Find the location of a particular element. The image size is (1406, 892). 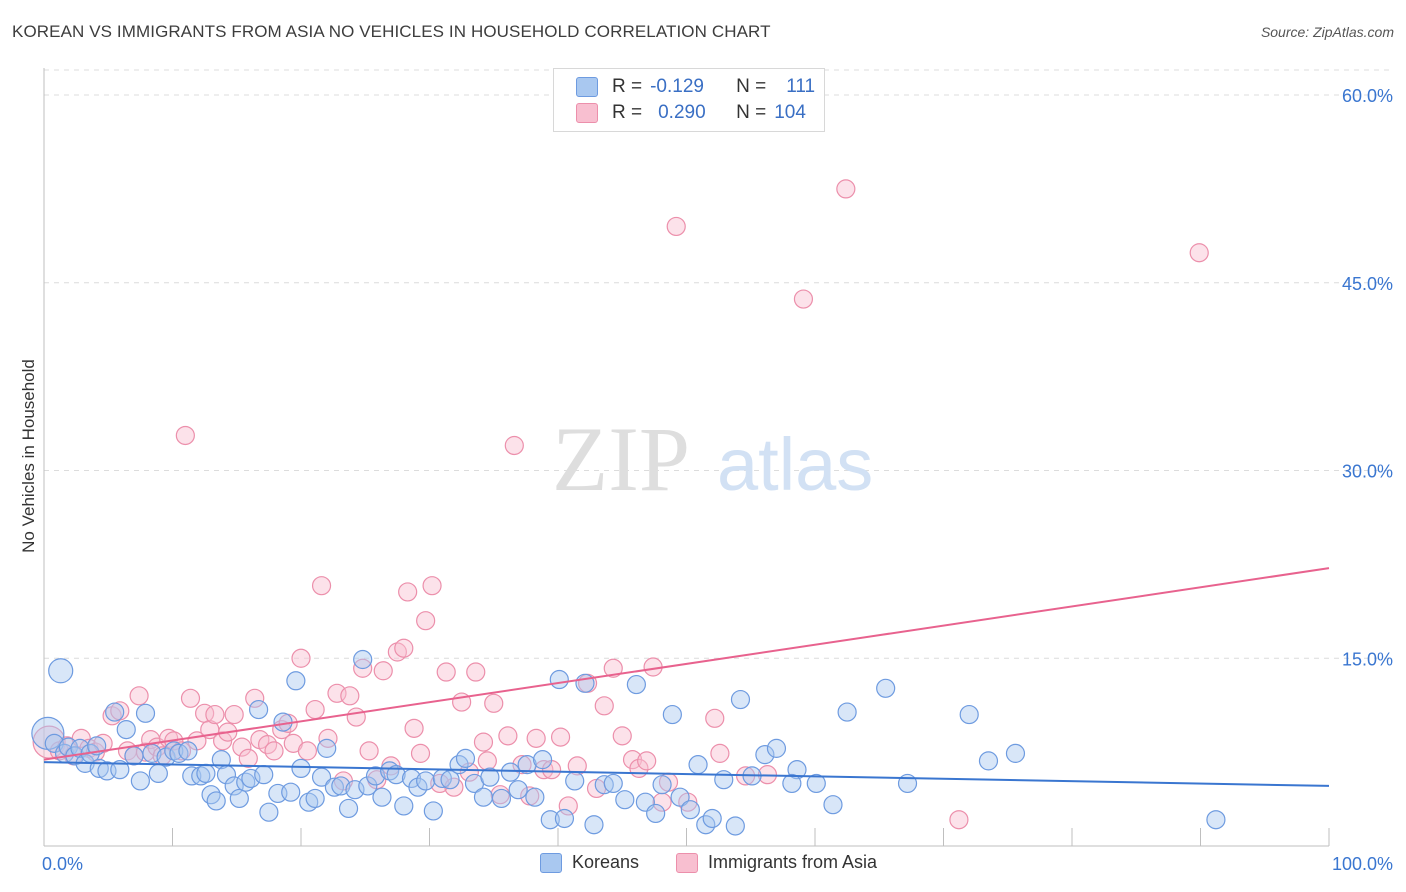

legend-item-koreans: Koreans is located at coordinates (589, 862).